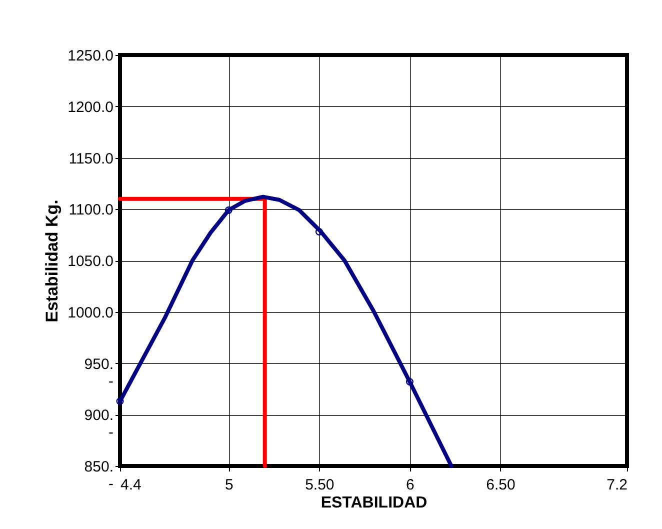 This screenshot has height=529, width=662. Describe the element at coordinates (91, 210) in the screenshot. I see `y-tick-label: 1100.0` at that location.